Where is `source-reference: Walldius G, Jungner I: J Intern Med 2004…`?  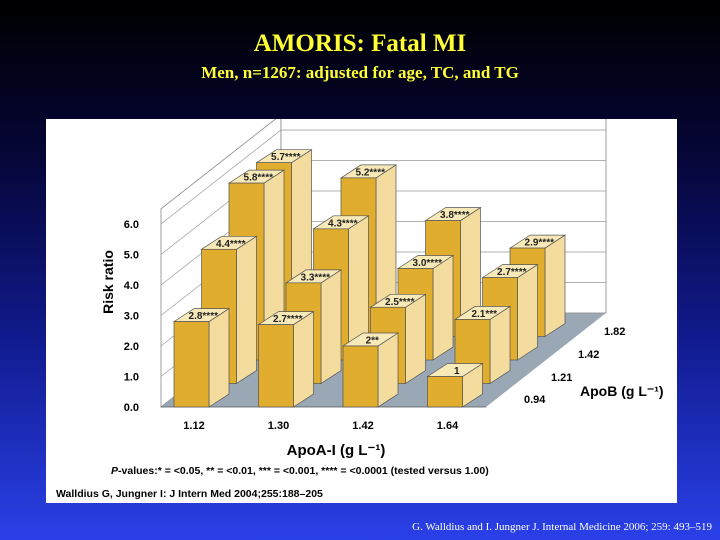 source-reference: Walldius G, Jungner I: J Intern Med 2004… is located at coordinates (189, 494).